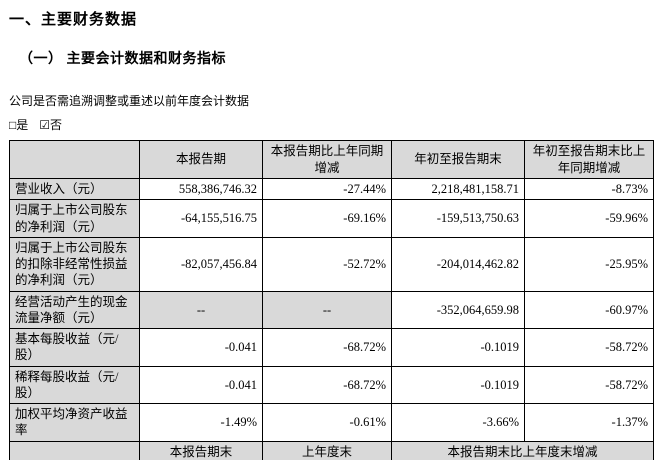 Image resolution: width=660 pixels, height=460 pixels. Describe the element at coordinates (201, 218) in the screenshot. I see `metric-value: -64,155,516.75` at that location.